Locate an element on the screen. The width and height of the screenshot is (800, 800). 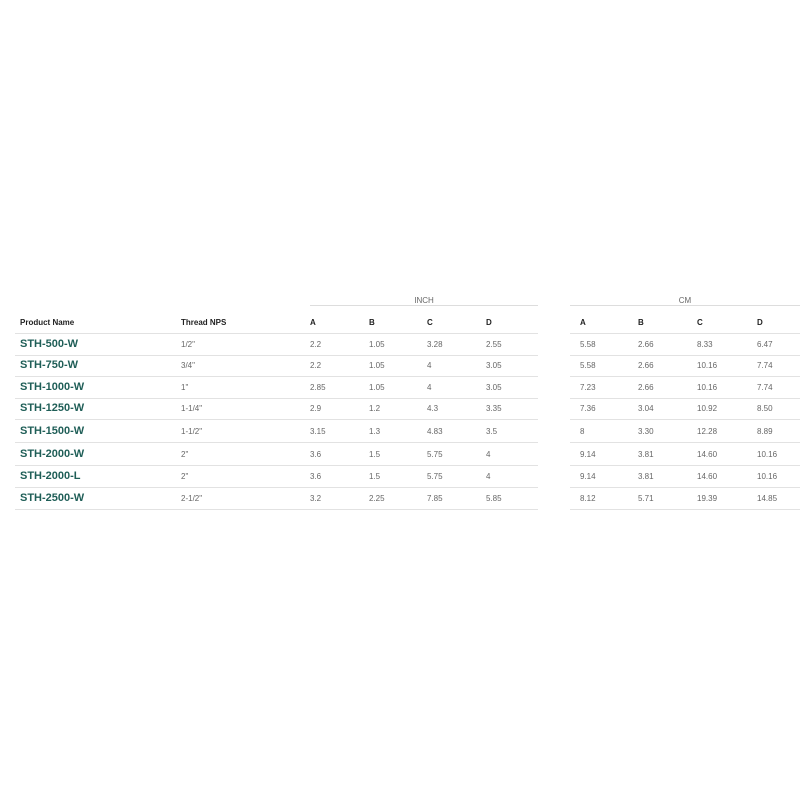
cell-inch-a: 2.9 is located at coordinates (316, 408).